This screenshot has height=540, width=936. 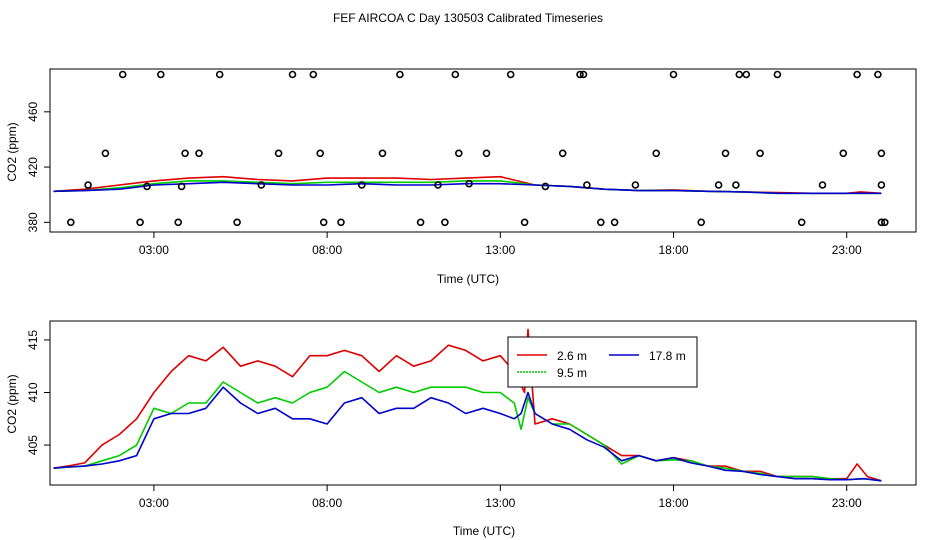 I want to click on top-y-tick-label: 380, so click(x=33, y=222).